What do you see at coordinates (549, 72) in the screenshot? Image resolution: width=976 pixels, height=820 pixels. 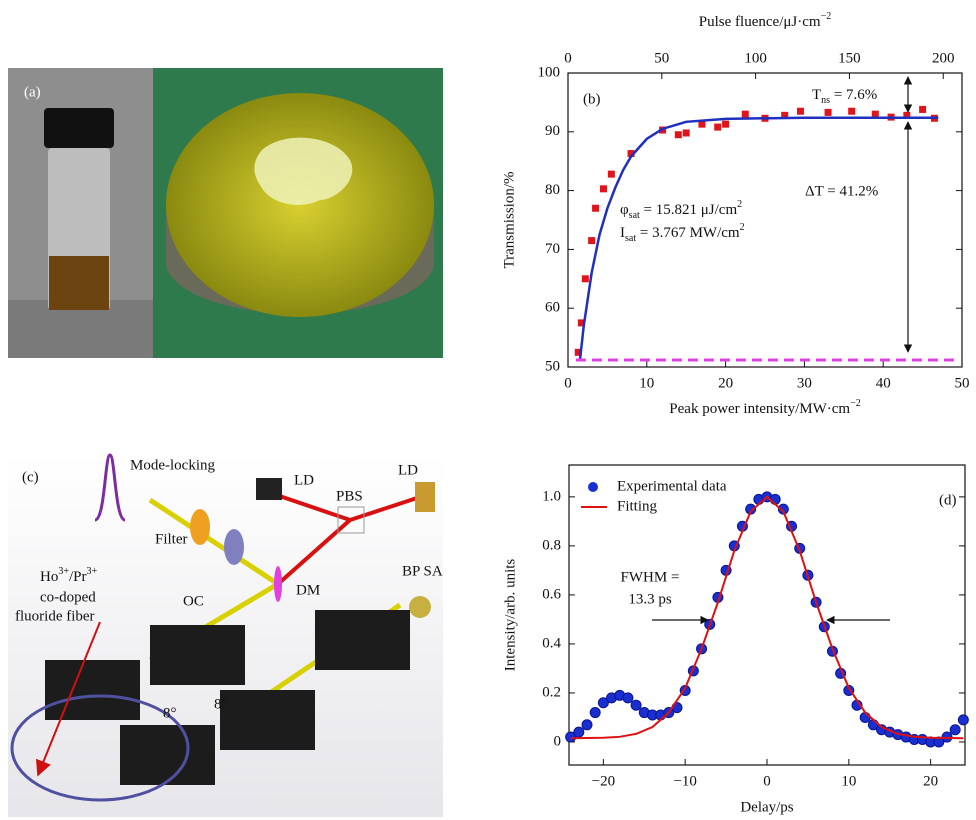 I see `y-tick-label: 100` at bounding box center [549, 72].